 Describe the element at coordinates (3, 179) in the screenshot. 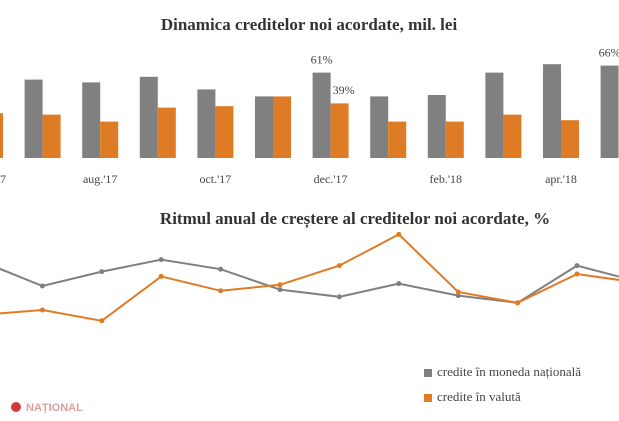

I see `x-tick-label: 7` at that location.